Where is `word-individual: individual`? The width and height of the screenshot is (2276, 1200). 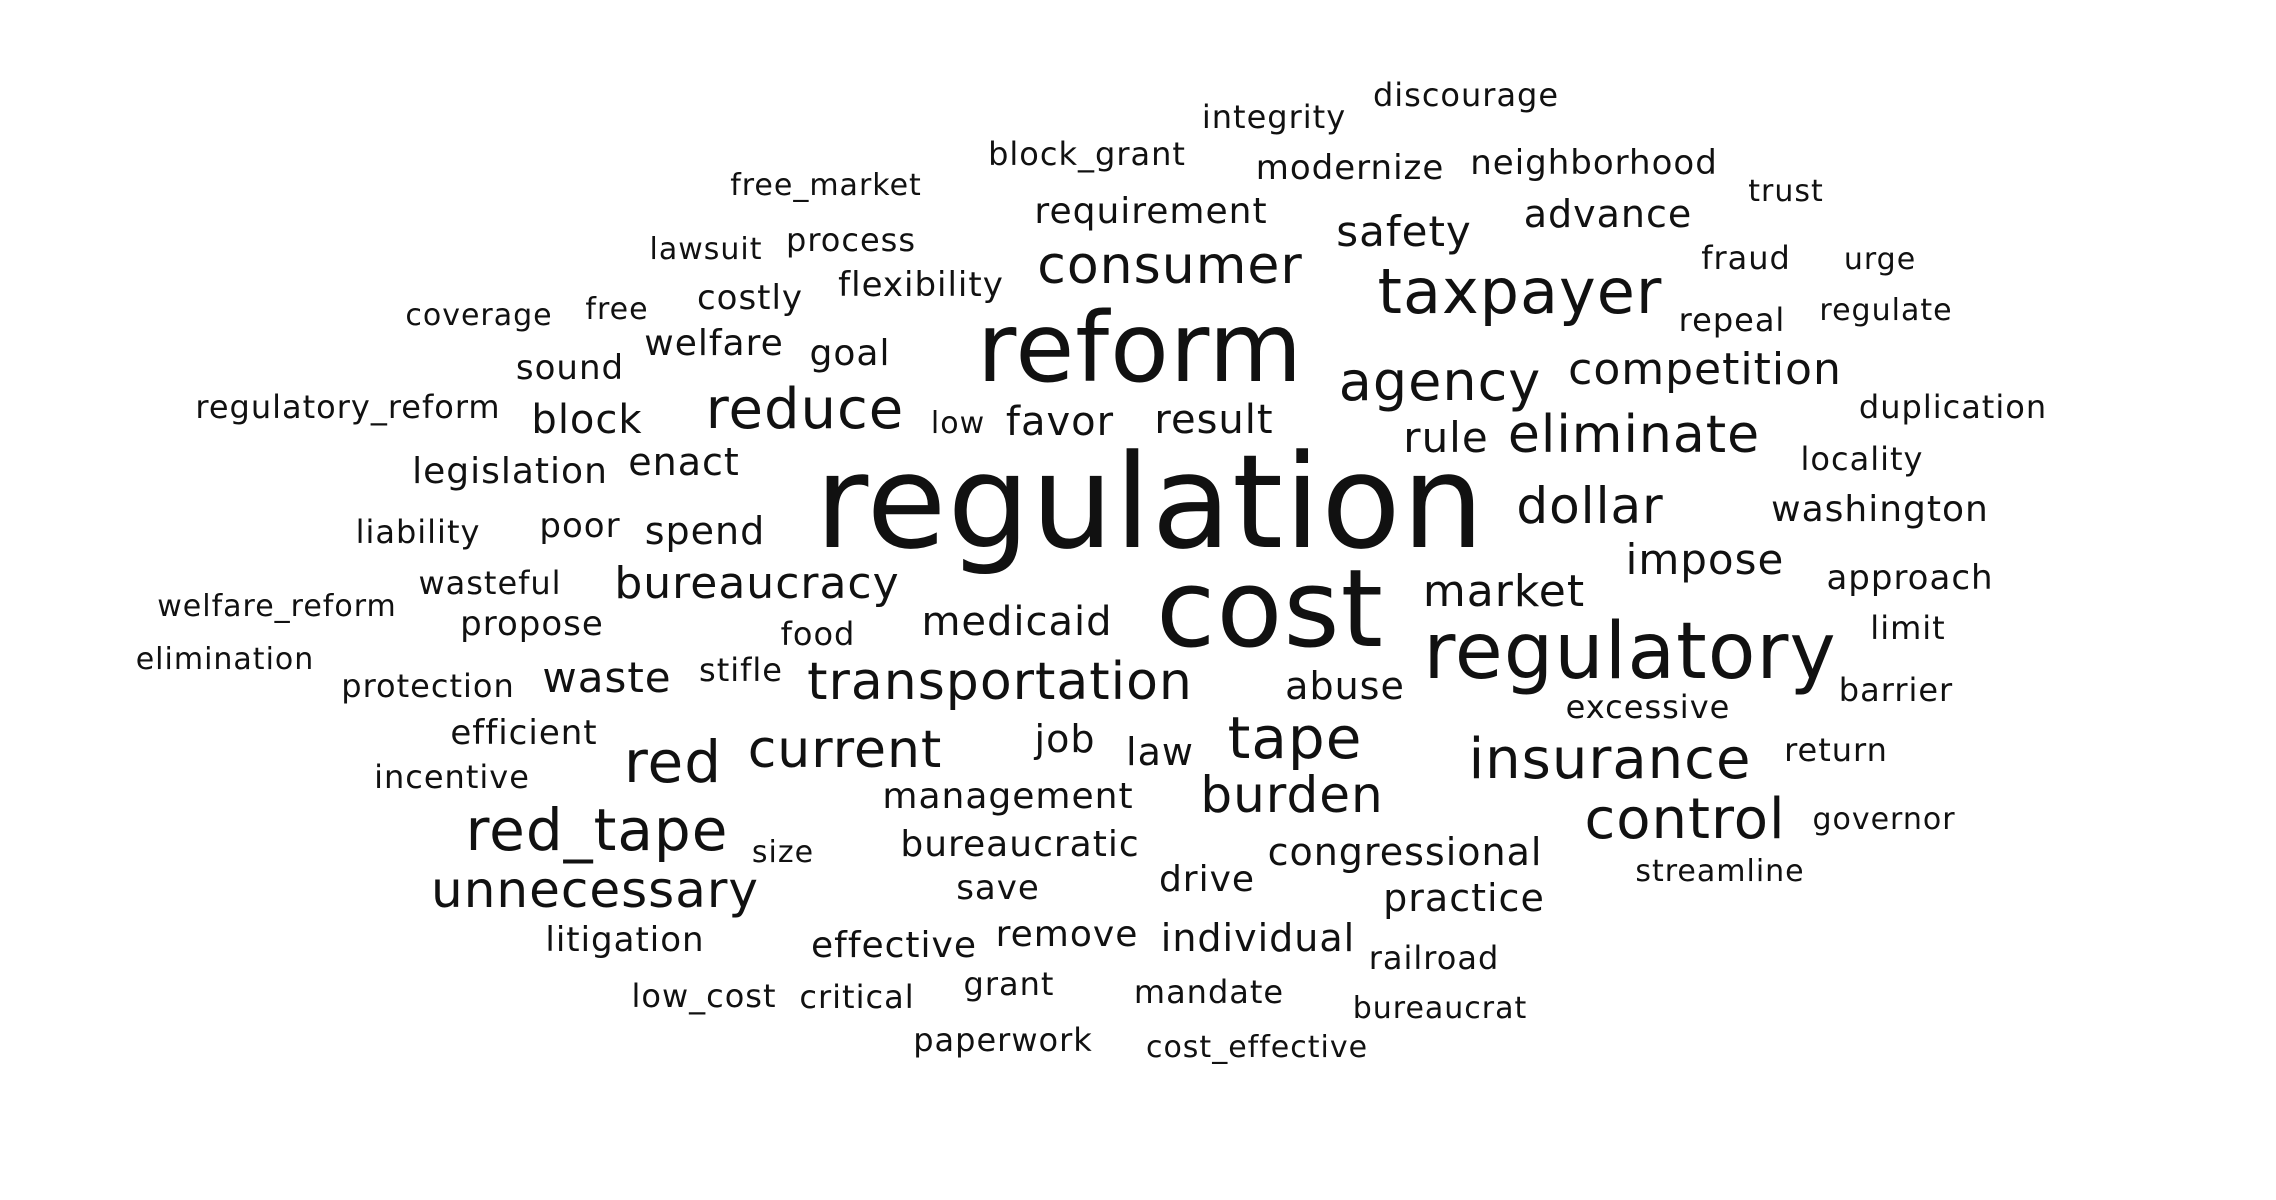
word-individual: individual is located at coordinates (1258, 938).